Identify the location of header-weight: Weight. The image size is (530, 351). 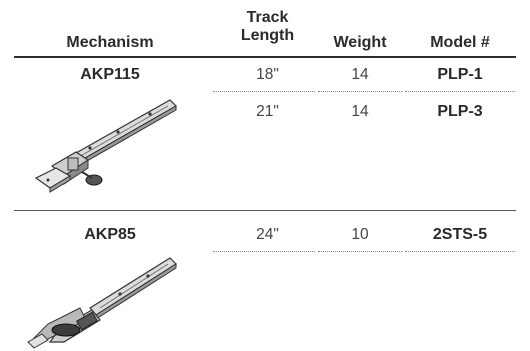
(360, 42).